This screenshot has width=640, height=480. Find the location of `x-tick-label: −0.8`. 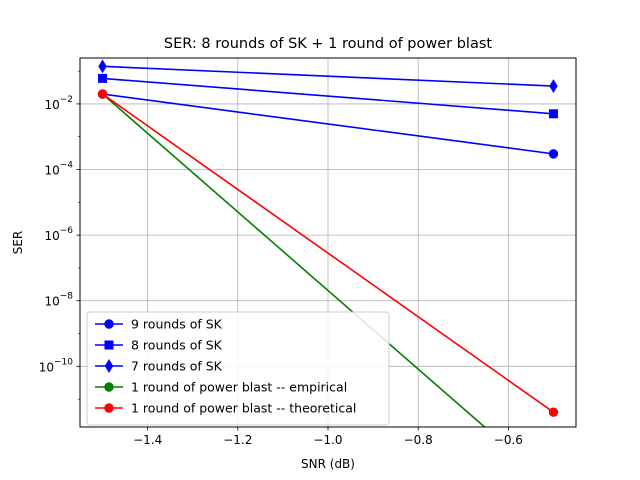

x-tick-label: −0.8 is located at coordinates (418, 440).